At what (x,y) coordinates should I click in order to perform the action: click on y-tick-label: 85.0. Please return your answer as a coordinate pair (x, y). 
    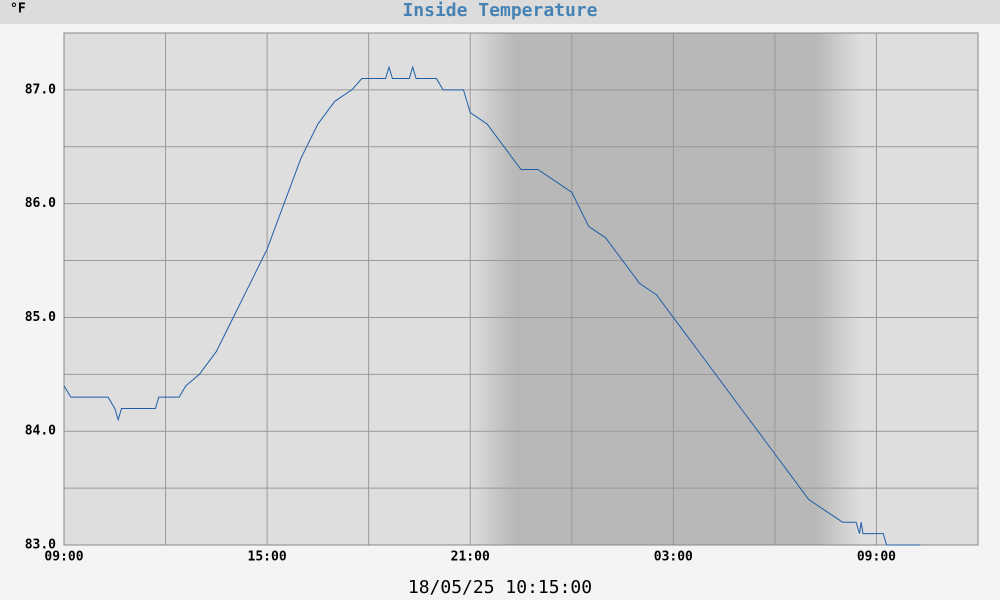
    Looking at the image, I should click on (40, 317).